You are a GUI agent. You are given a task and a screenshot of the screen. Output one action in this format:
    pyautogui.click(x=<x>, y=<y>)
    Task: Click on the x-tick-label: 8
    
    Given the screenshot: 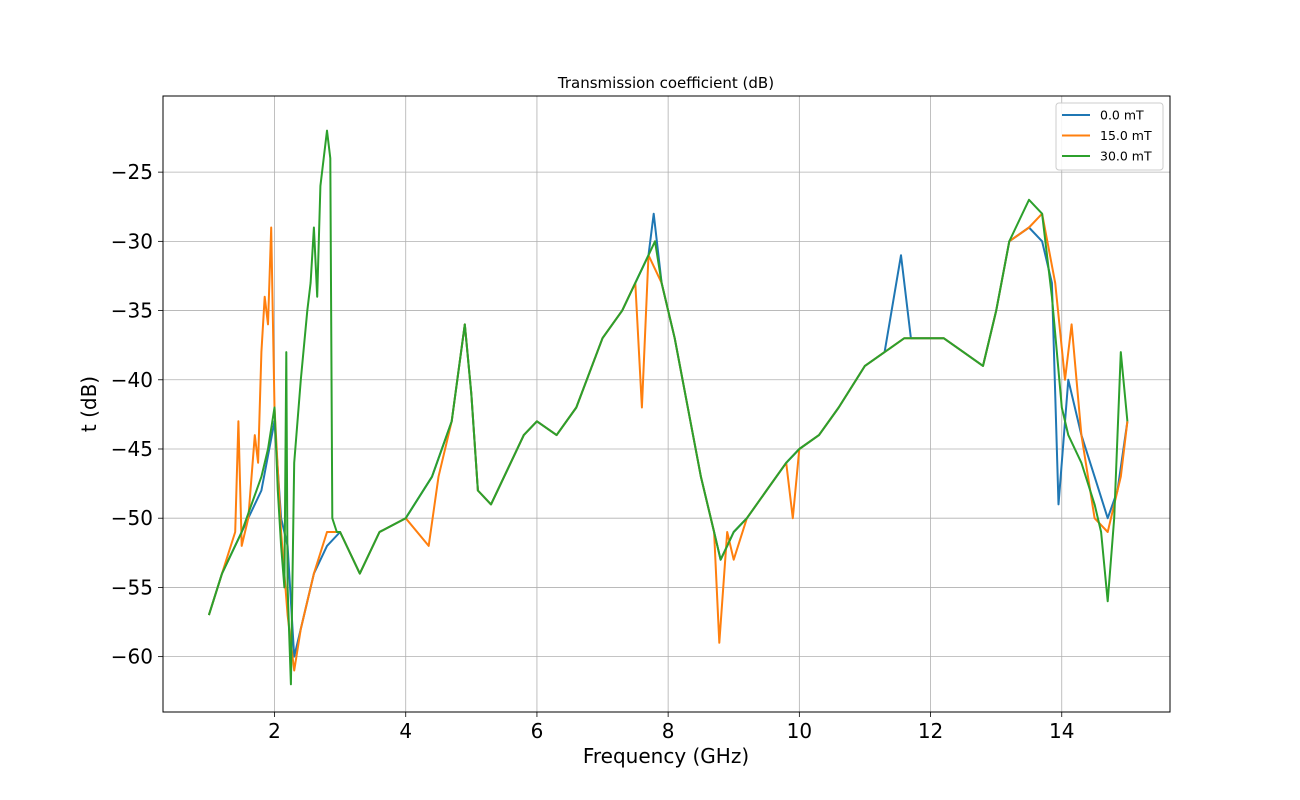 What is the action you would take?
    pyautogui.click(x=668, y=731)
    